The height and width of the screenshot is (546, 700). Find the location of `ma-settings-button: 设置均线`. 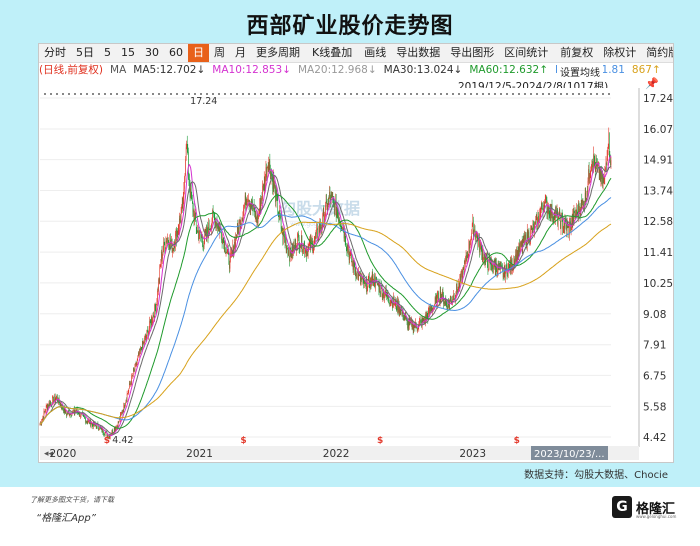

ma-settings-button: 设置均线 is located at coordinates (580, 71).